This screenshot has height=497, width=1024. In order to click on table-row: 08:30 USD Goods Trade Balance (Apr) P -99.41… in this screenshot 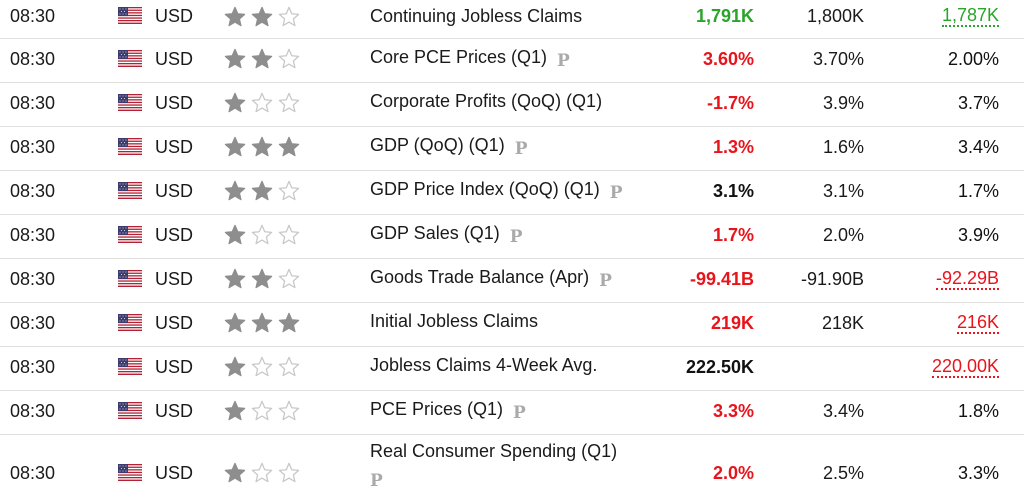, I will do `click(512, 281)`.